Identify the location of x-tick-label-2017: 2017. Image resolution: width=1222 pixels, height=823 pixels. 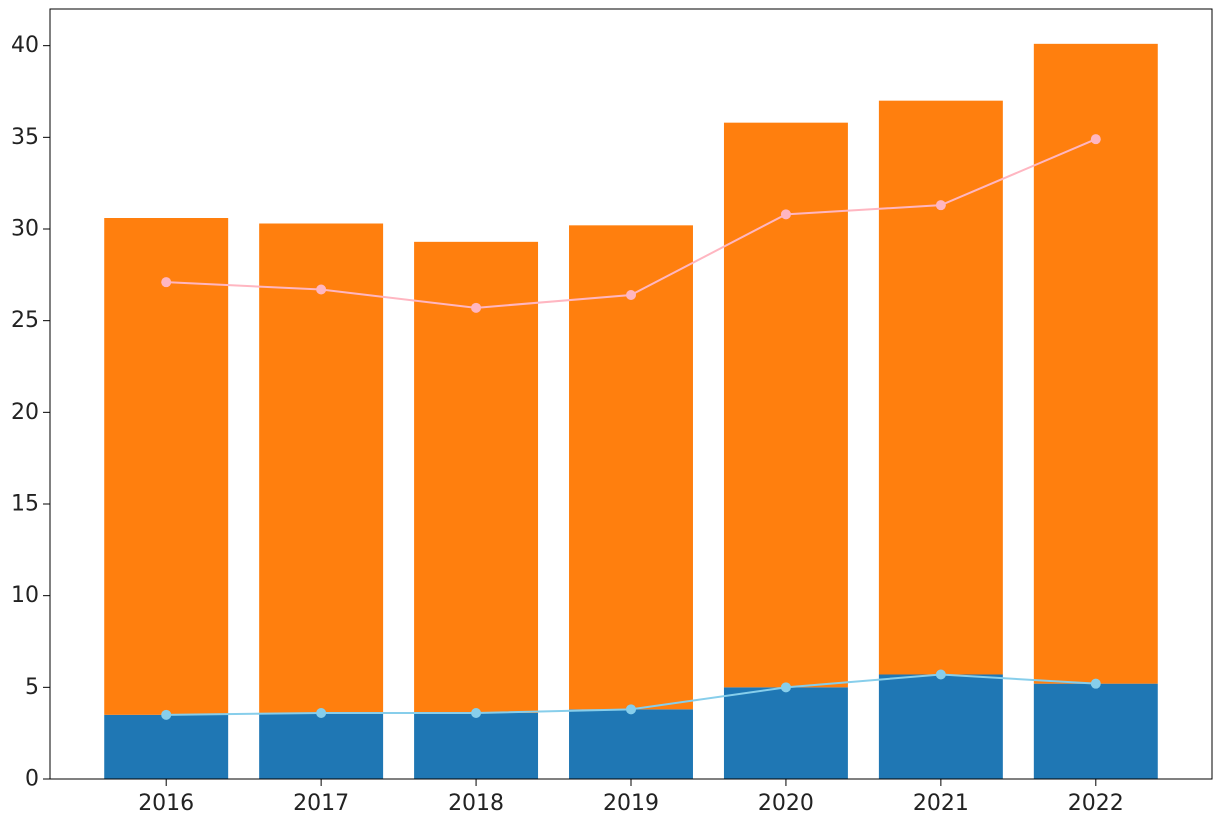
(321, 803).